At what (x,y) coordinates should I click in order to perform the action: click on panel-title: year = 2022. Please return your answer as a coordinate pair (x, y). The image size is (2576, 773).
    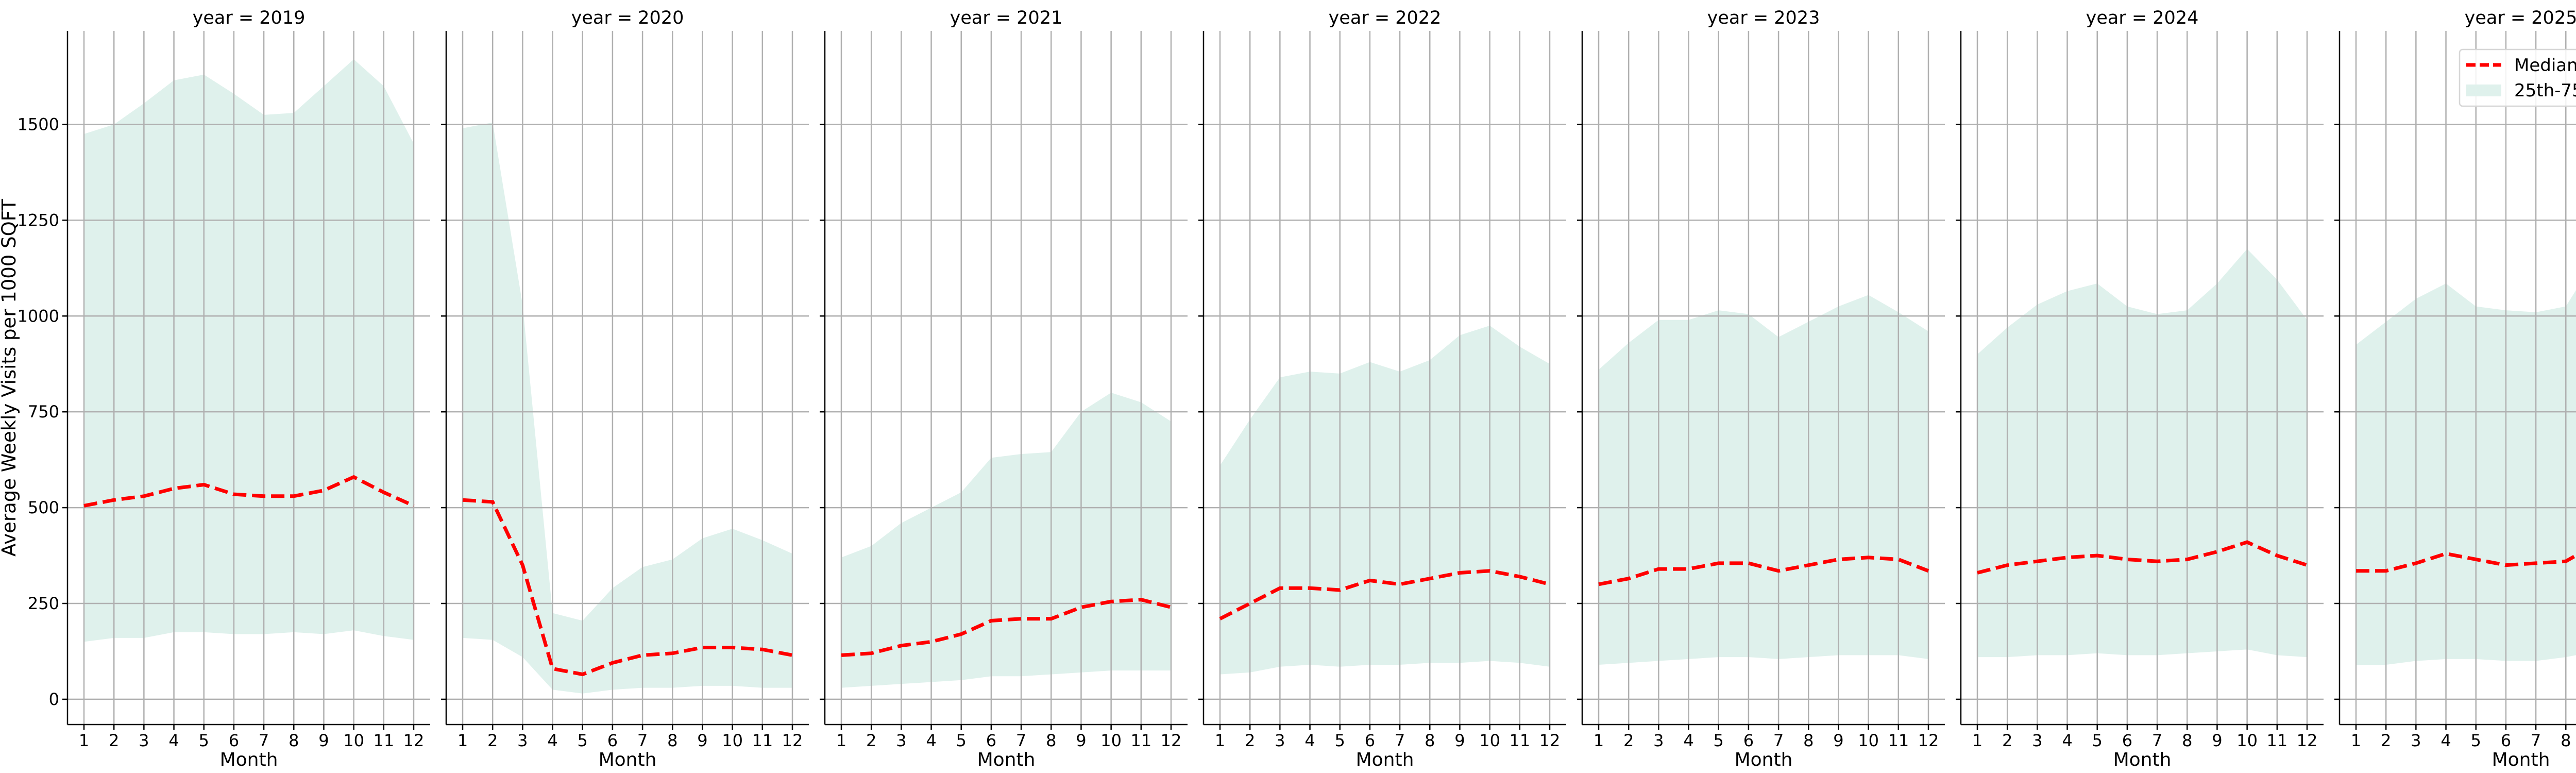
    Looking at the image, I should click on (1385, 18).